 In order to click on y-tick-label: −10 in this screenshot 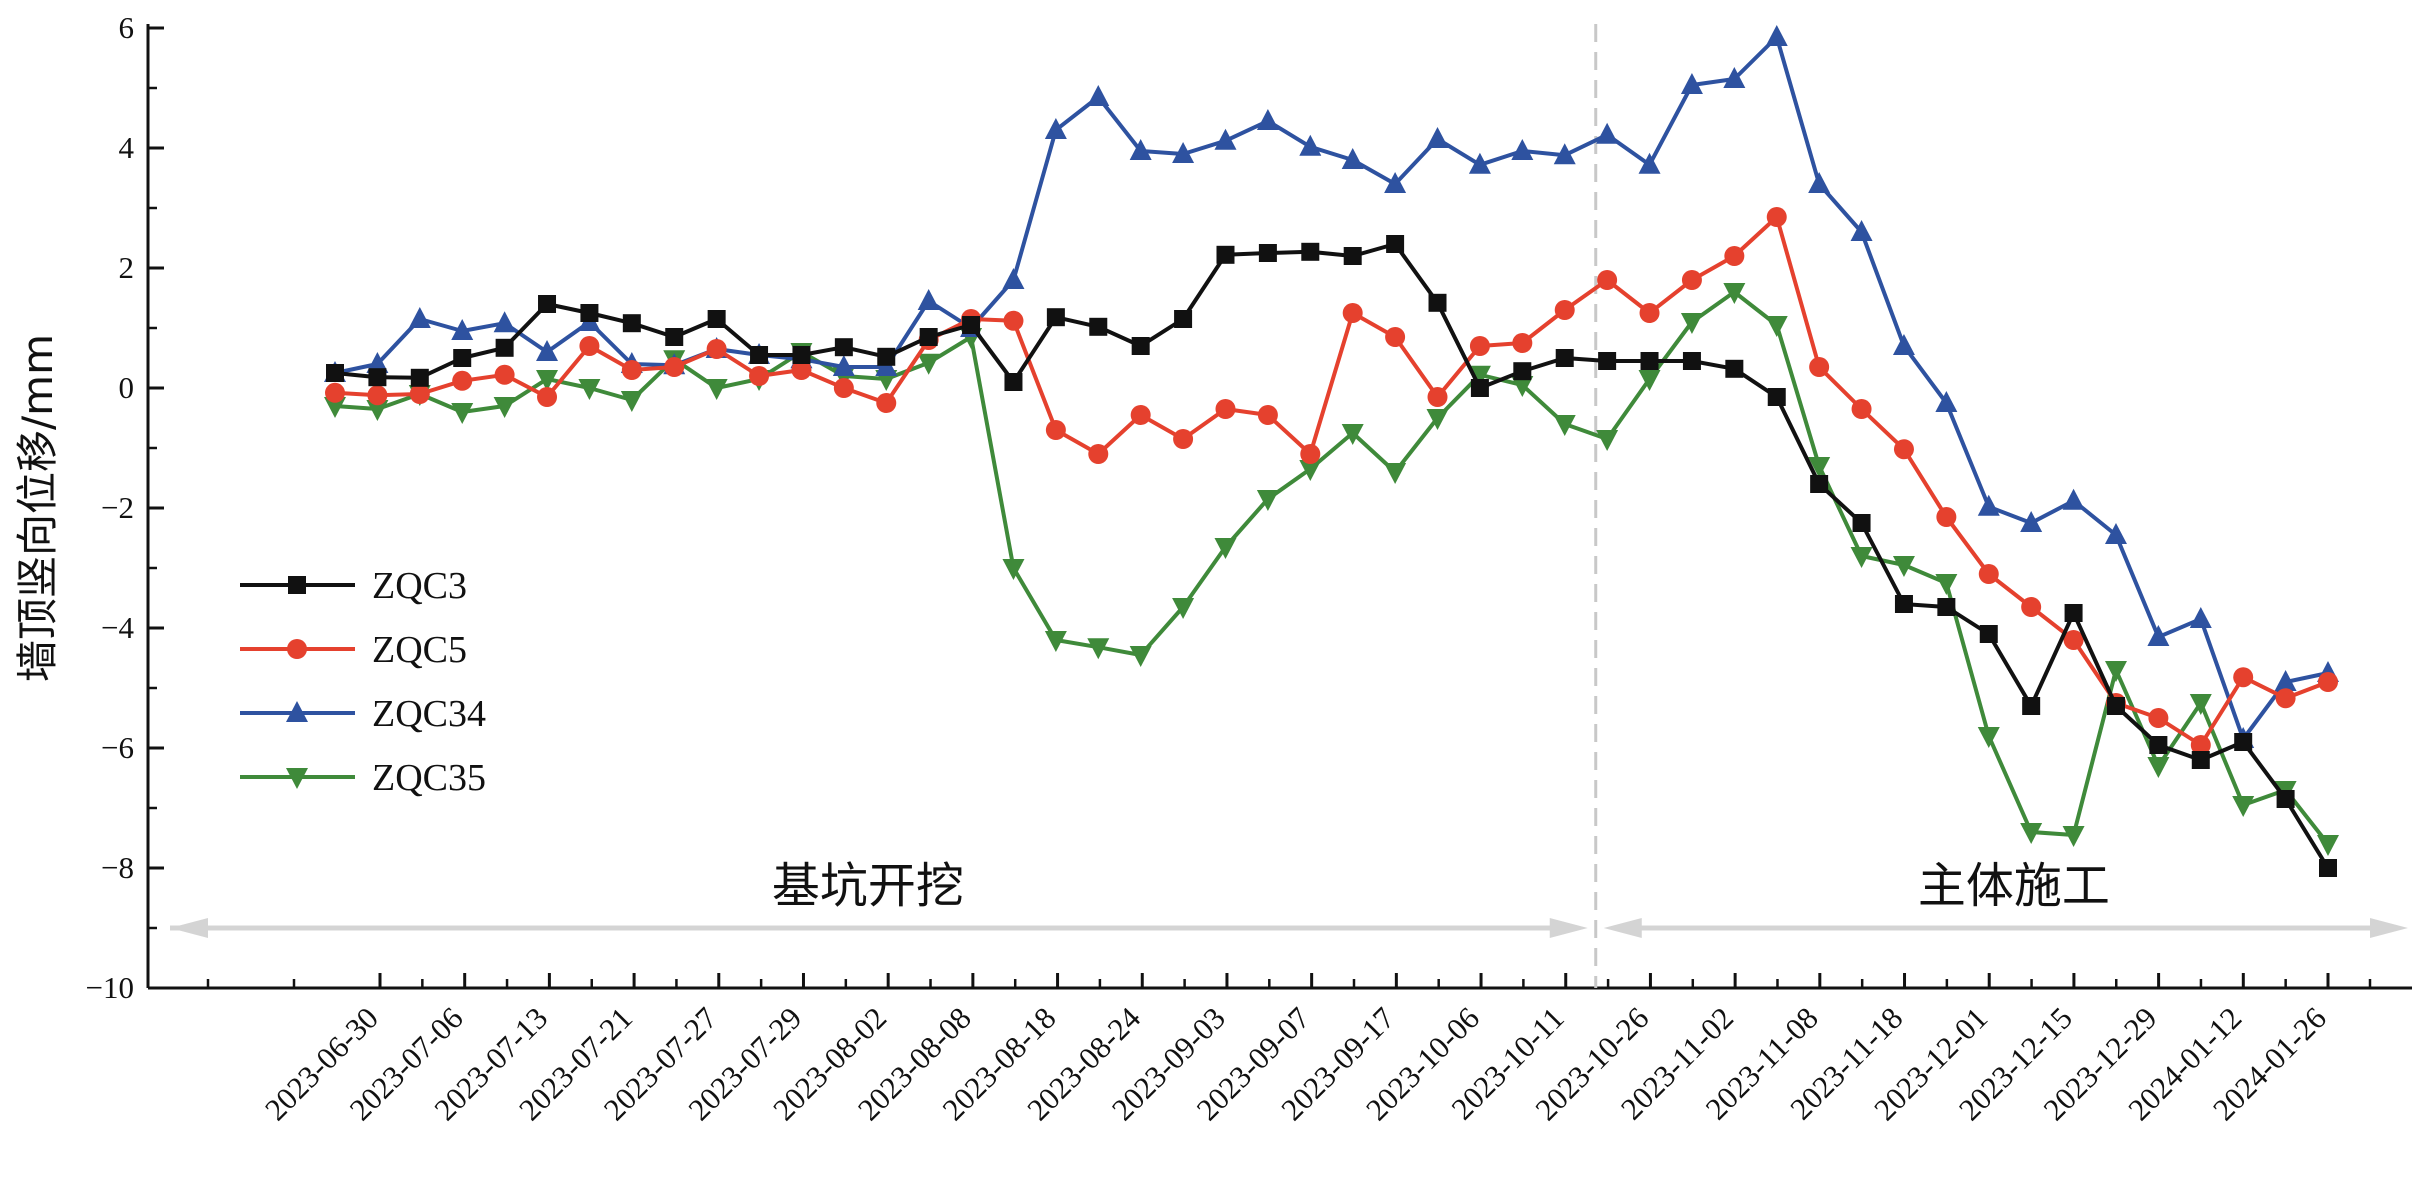, I will do `click(110, 987)`.